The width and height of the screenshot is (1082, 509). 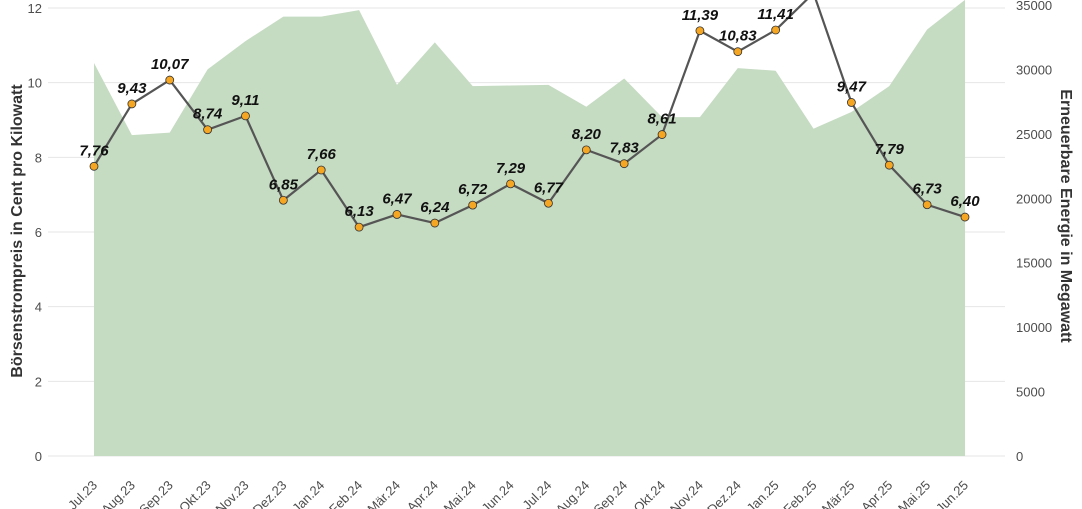 I want to click on data-label: 6,77, so click(x=549, y=187).